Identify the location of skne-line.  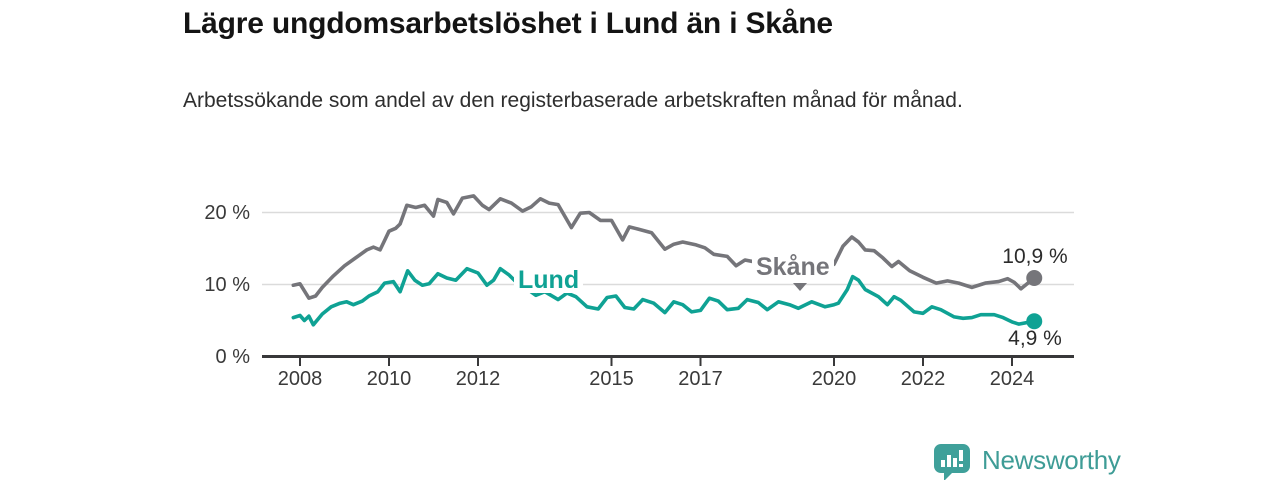
(664, 247).